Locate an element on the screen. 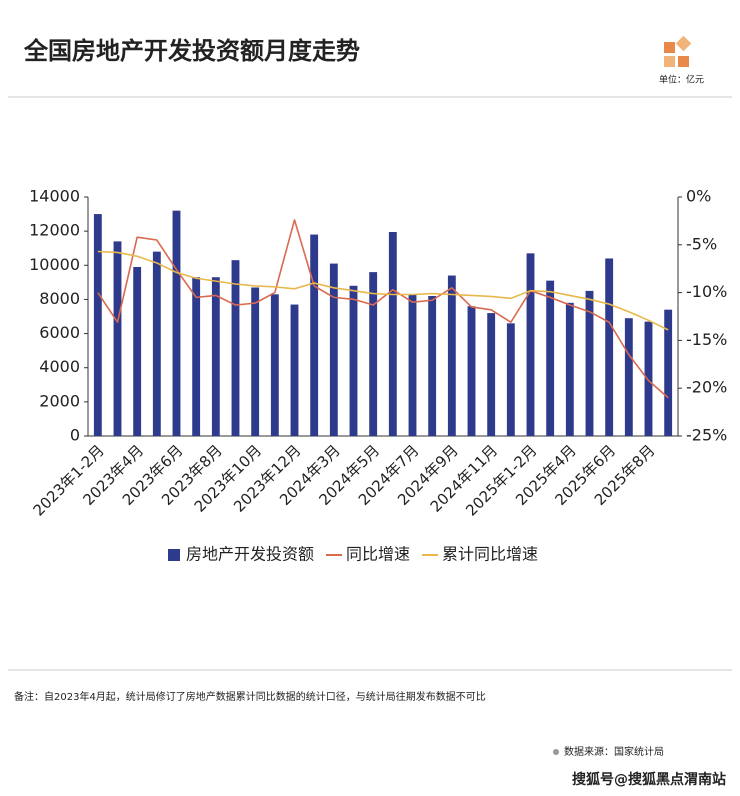 This screenshot has width=740, height=796. y-tick-label: 0 is located at coordinates (75, 435).